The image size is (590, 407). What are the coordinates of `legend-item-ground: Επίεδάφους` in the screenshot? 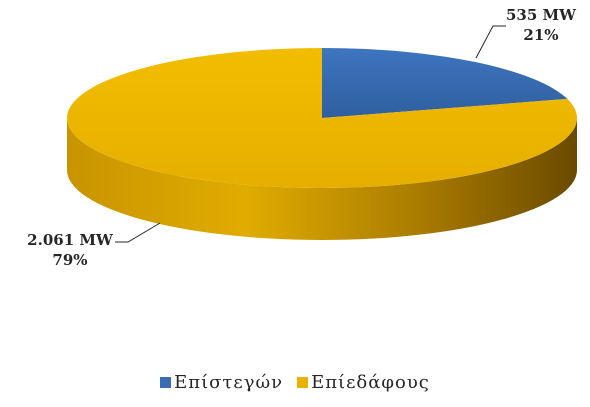 It's located at (363, 382).